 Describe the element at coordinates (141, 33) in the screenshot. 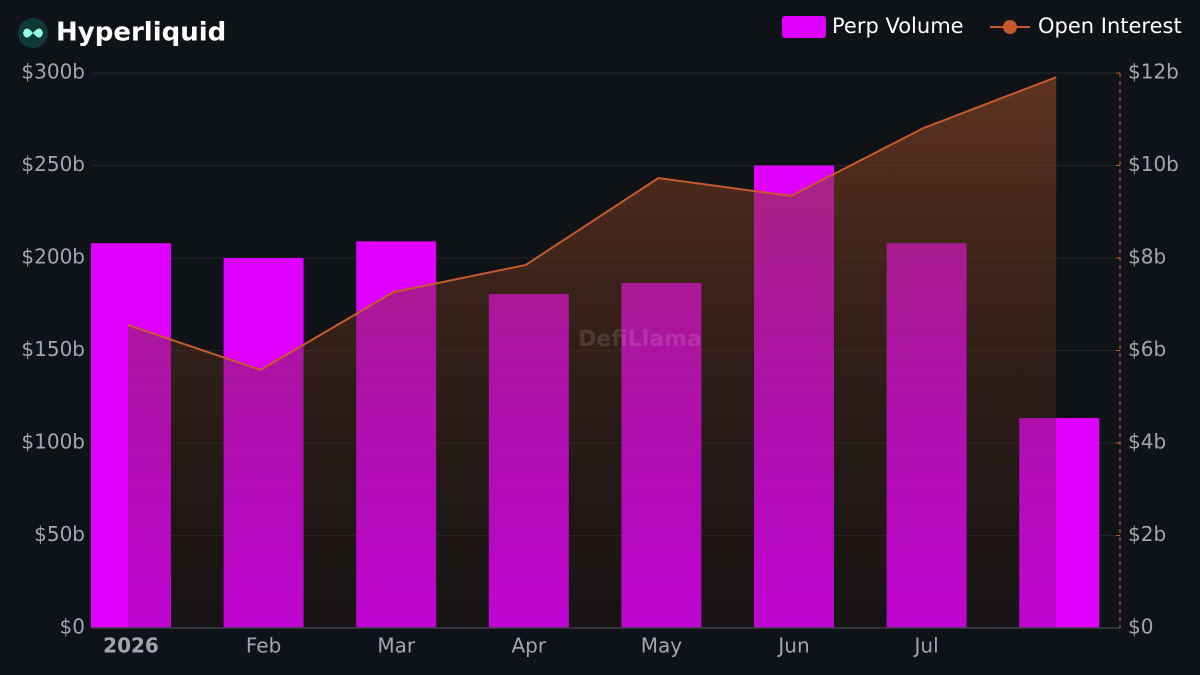

I see `chart-title: Hyperliquid` at that location.